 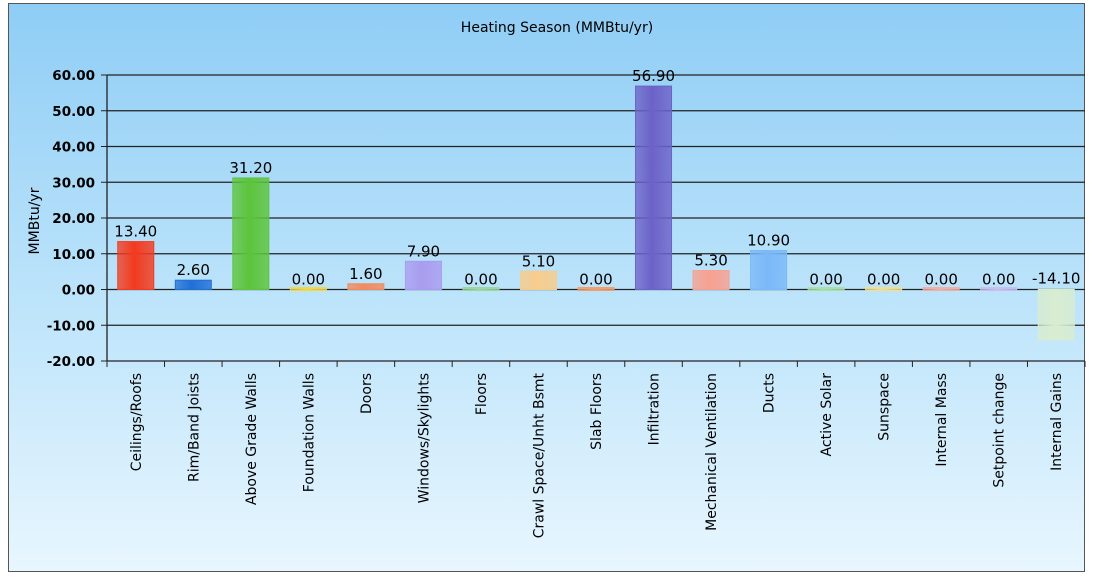 What do you see at coordinates (942, 420) in the screenshot?
I see `x-tick-label: Internal Mass` at bounding box center [942, 420].